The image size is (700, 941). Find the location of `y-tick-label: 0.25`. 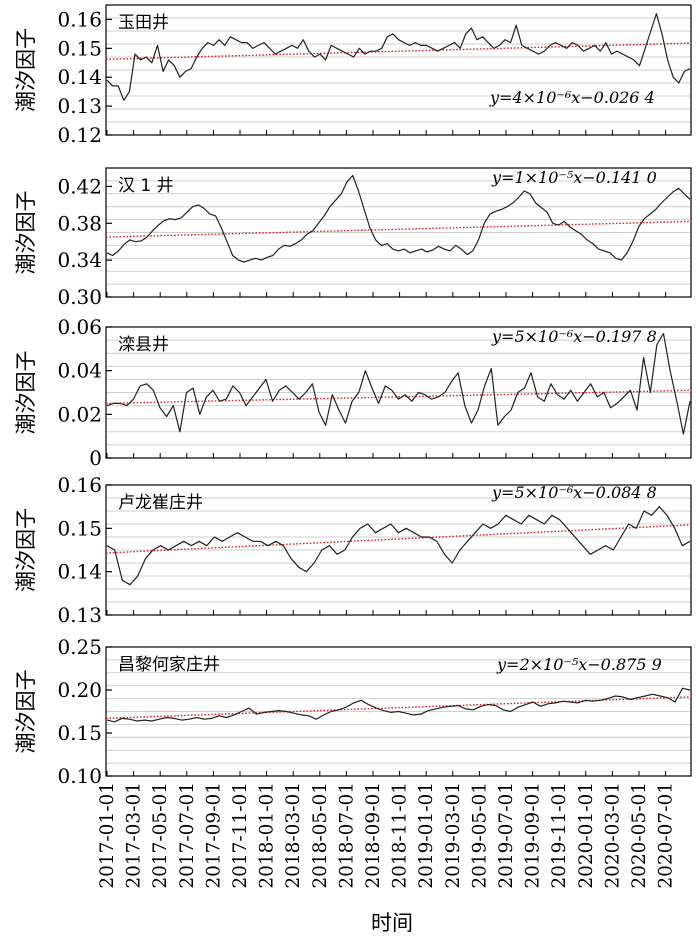

y-tick-label: 0.25 is located at coordinates (79, 647).